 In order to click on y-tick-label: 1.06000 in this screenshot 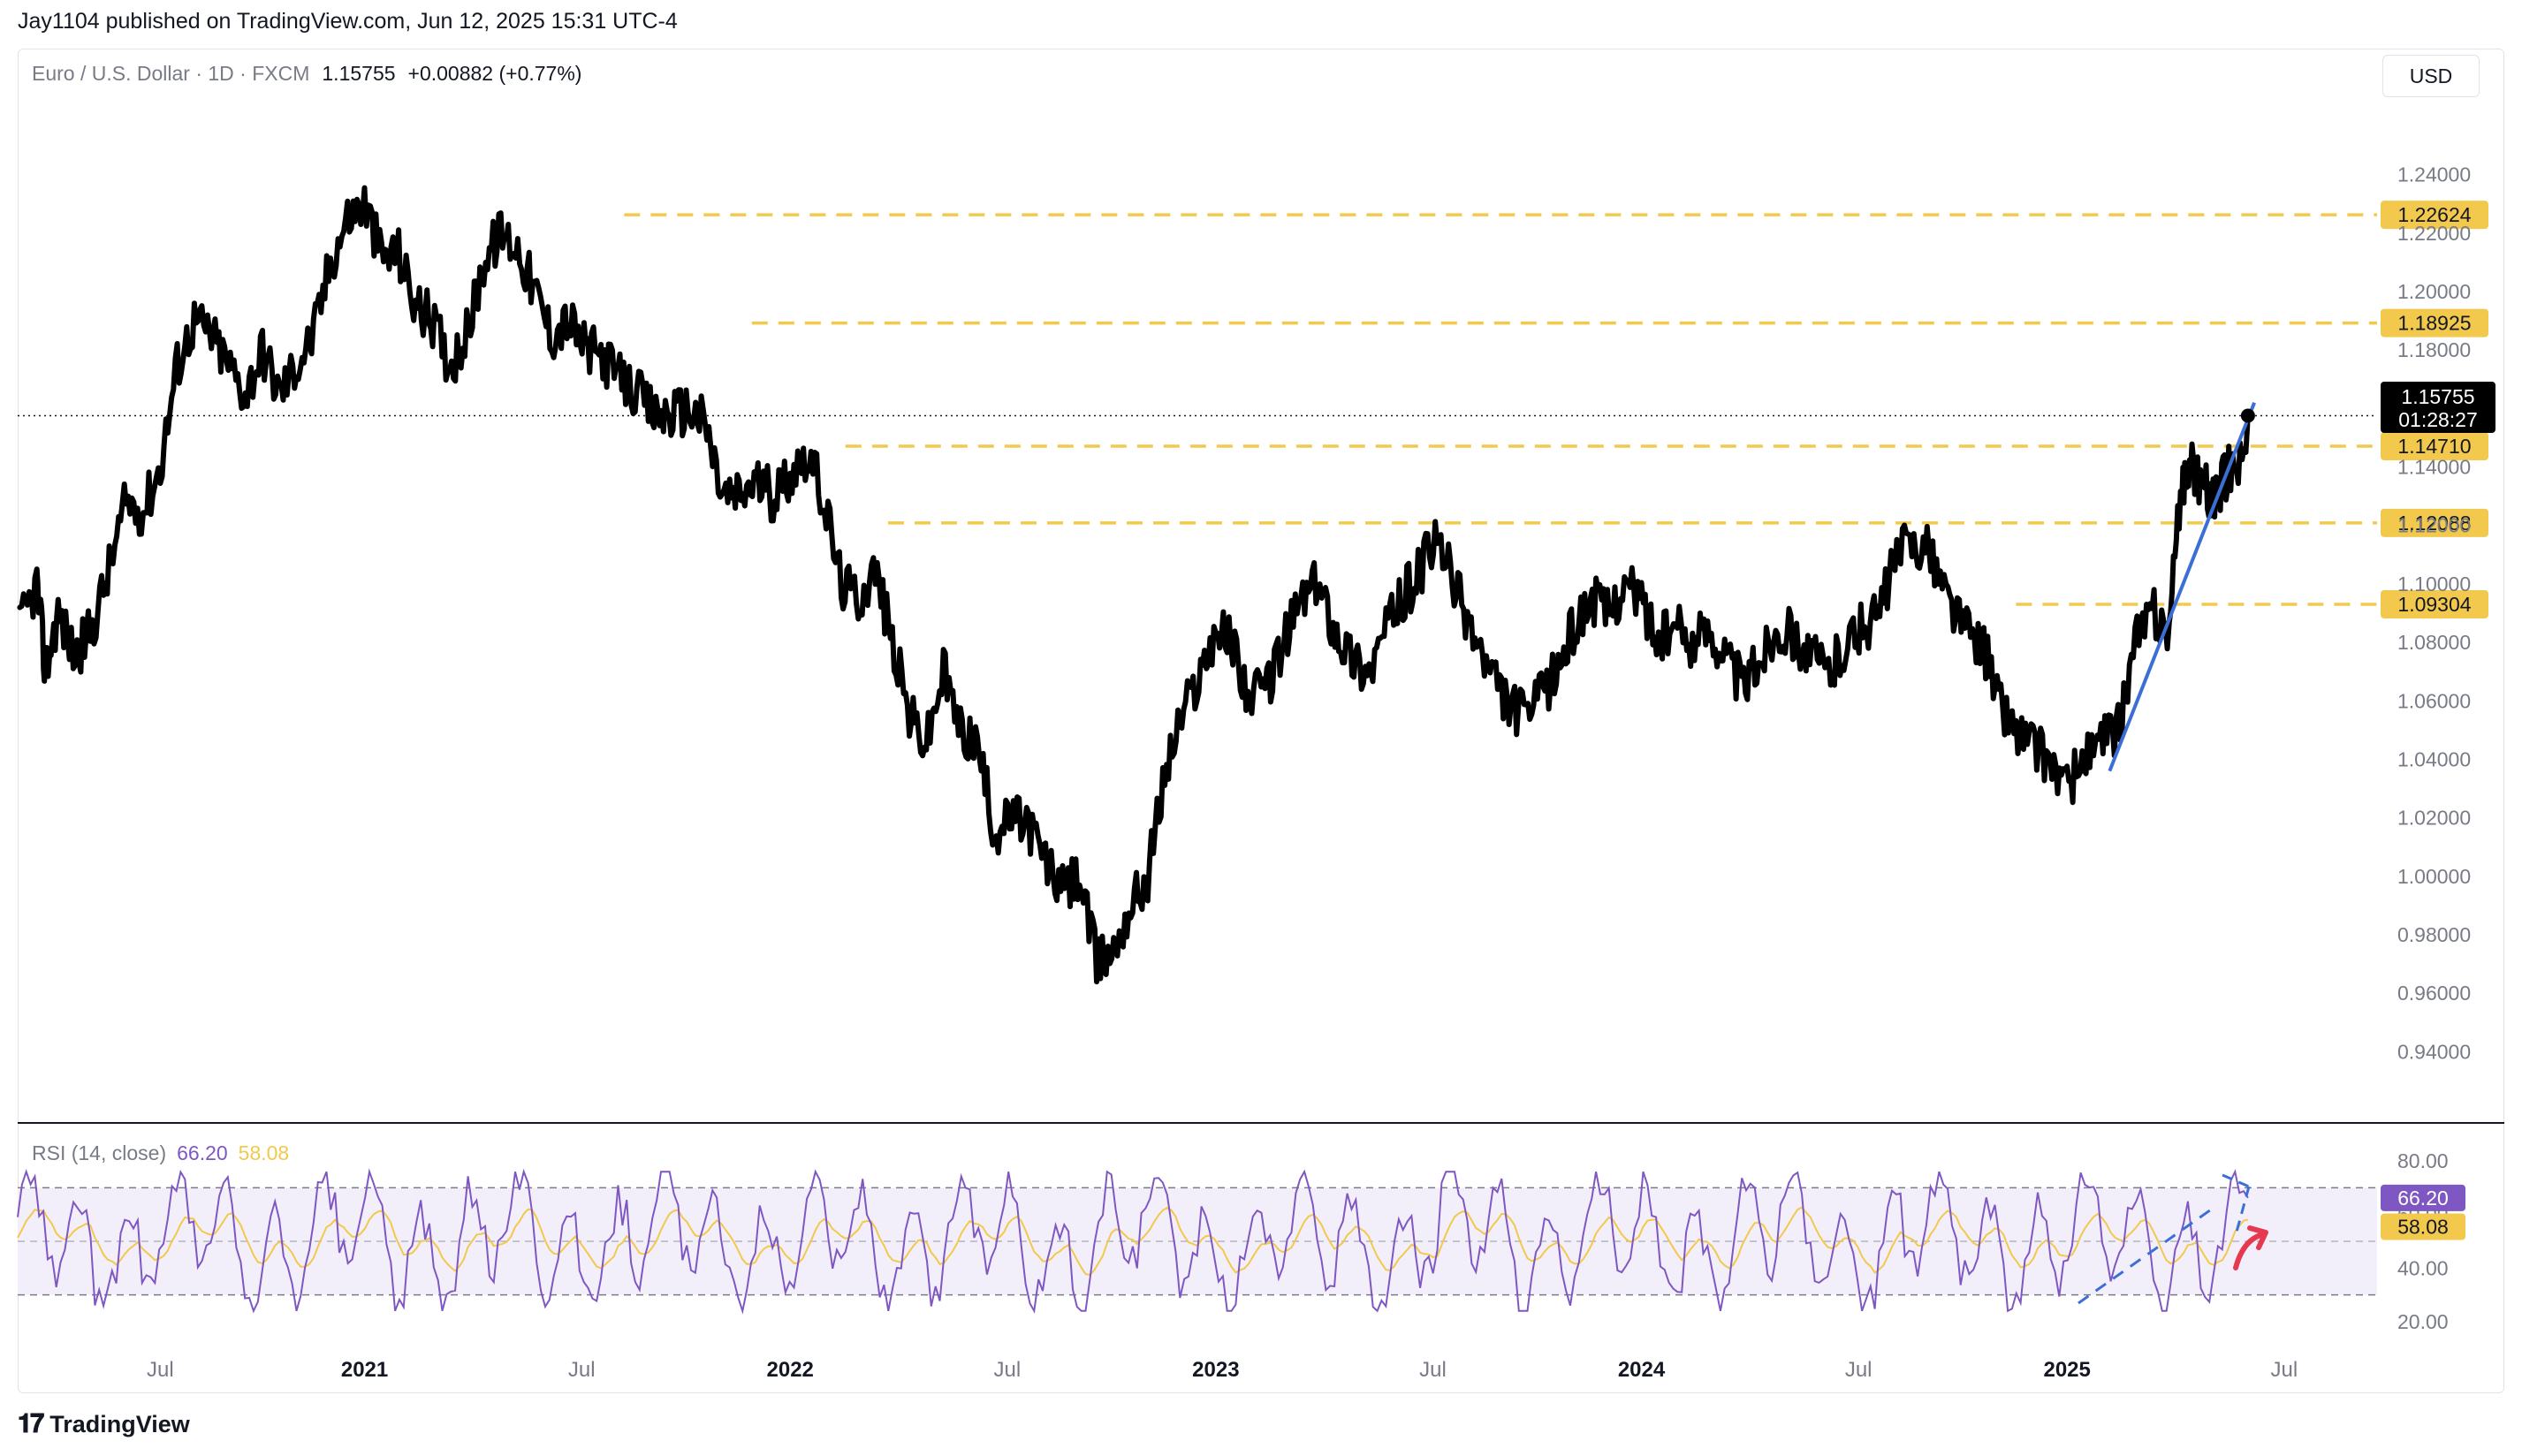, I will do `click(2434, 701)`.